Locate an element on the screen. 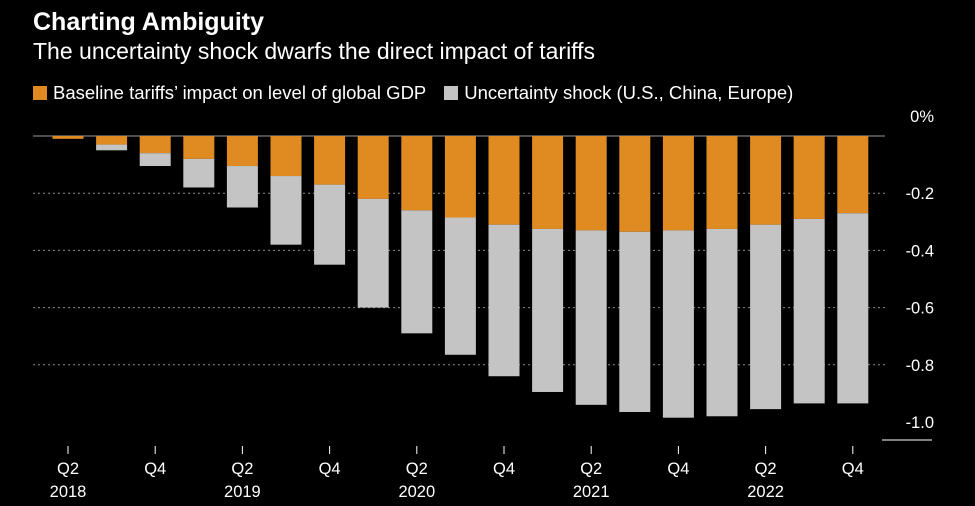 This screenshot has height=506, width=975. y-tick-label: -0.8 is located at coordinates (920, 366).